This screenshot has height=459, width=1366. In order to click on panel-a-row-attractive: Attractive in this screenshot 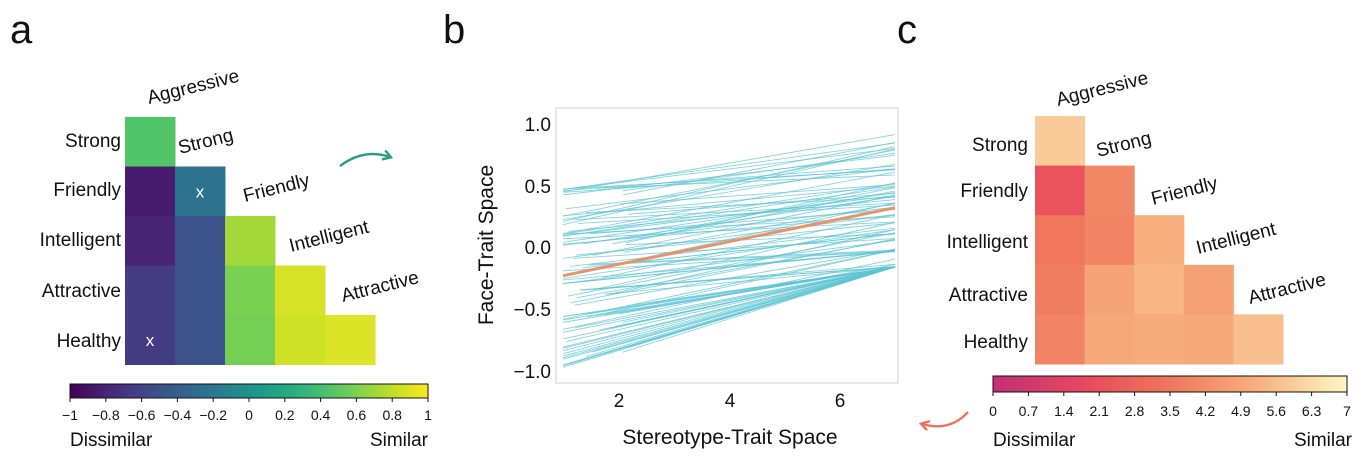, I will do `click(81, 291)`.